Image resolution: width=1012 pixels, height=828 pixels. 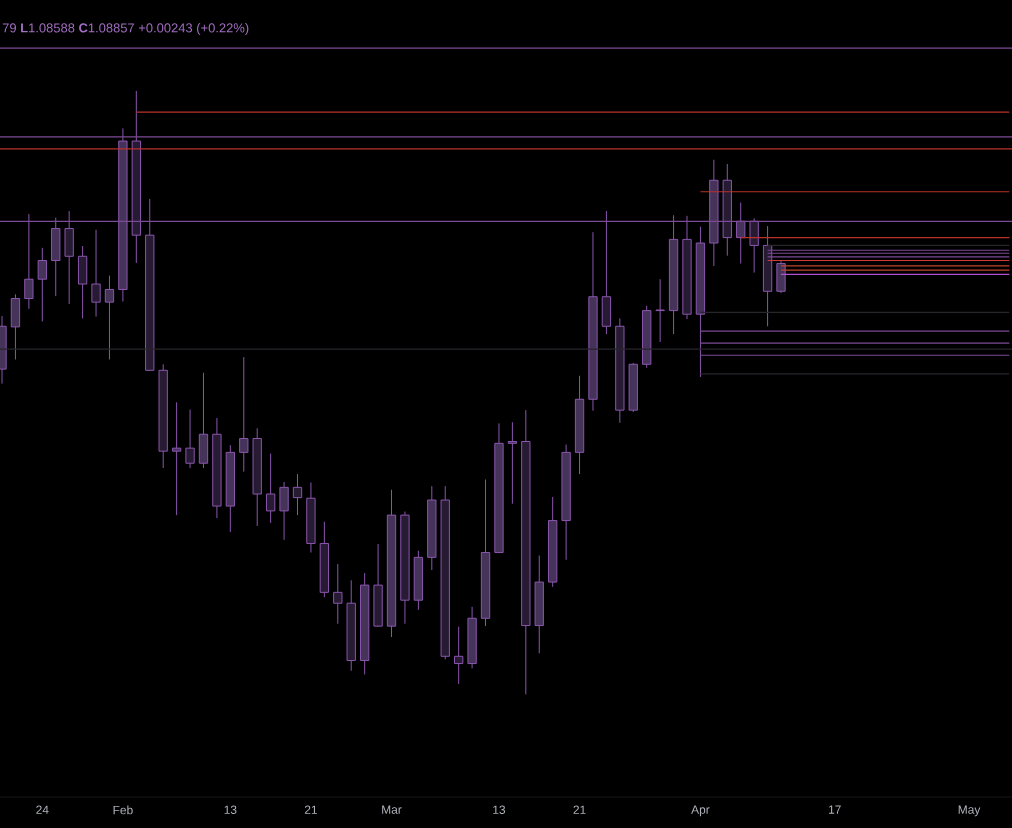 What do you see at coordinates (392, 809) in the screenshot?
I see `x-tick-label: Mar` at bounding box center [392, 809].